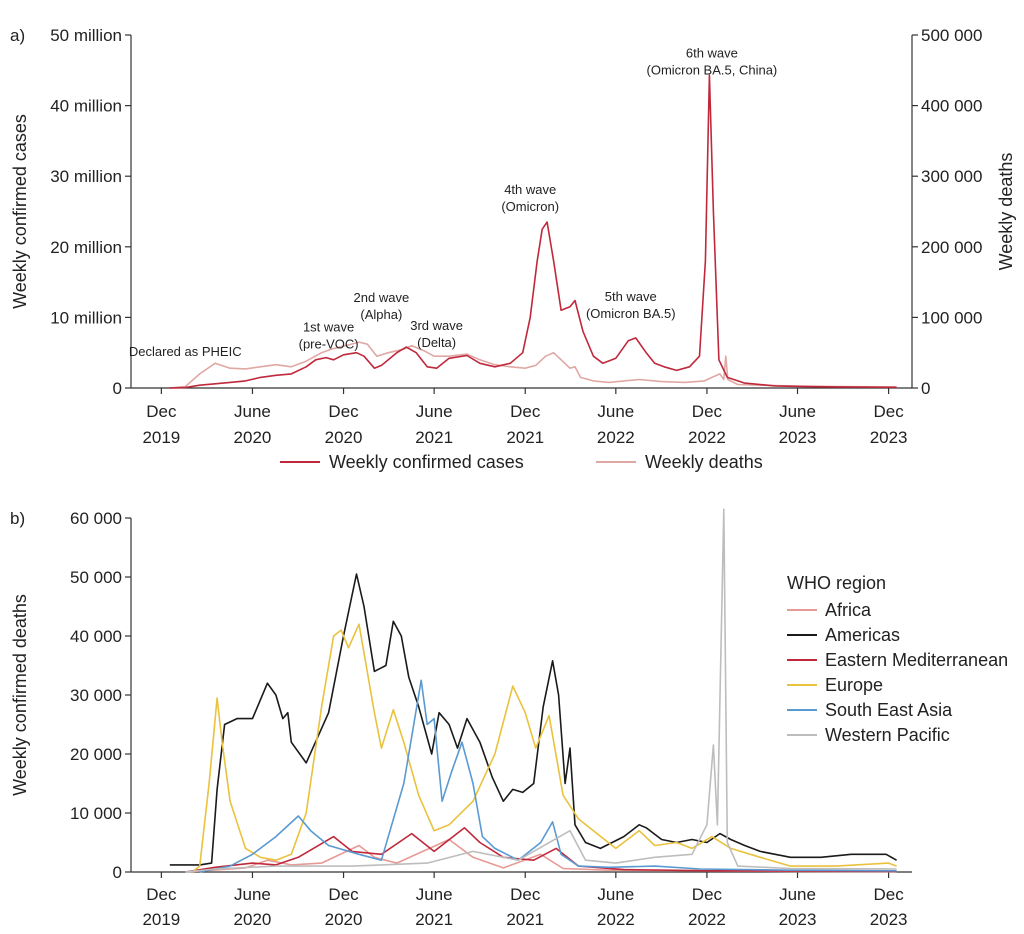 The image size is (1024, 934). What do you see at coordinates (96, 577) in the screenshot?
I see `y-tick-label: 50 000` at bounding box center [96, 577].